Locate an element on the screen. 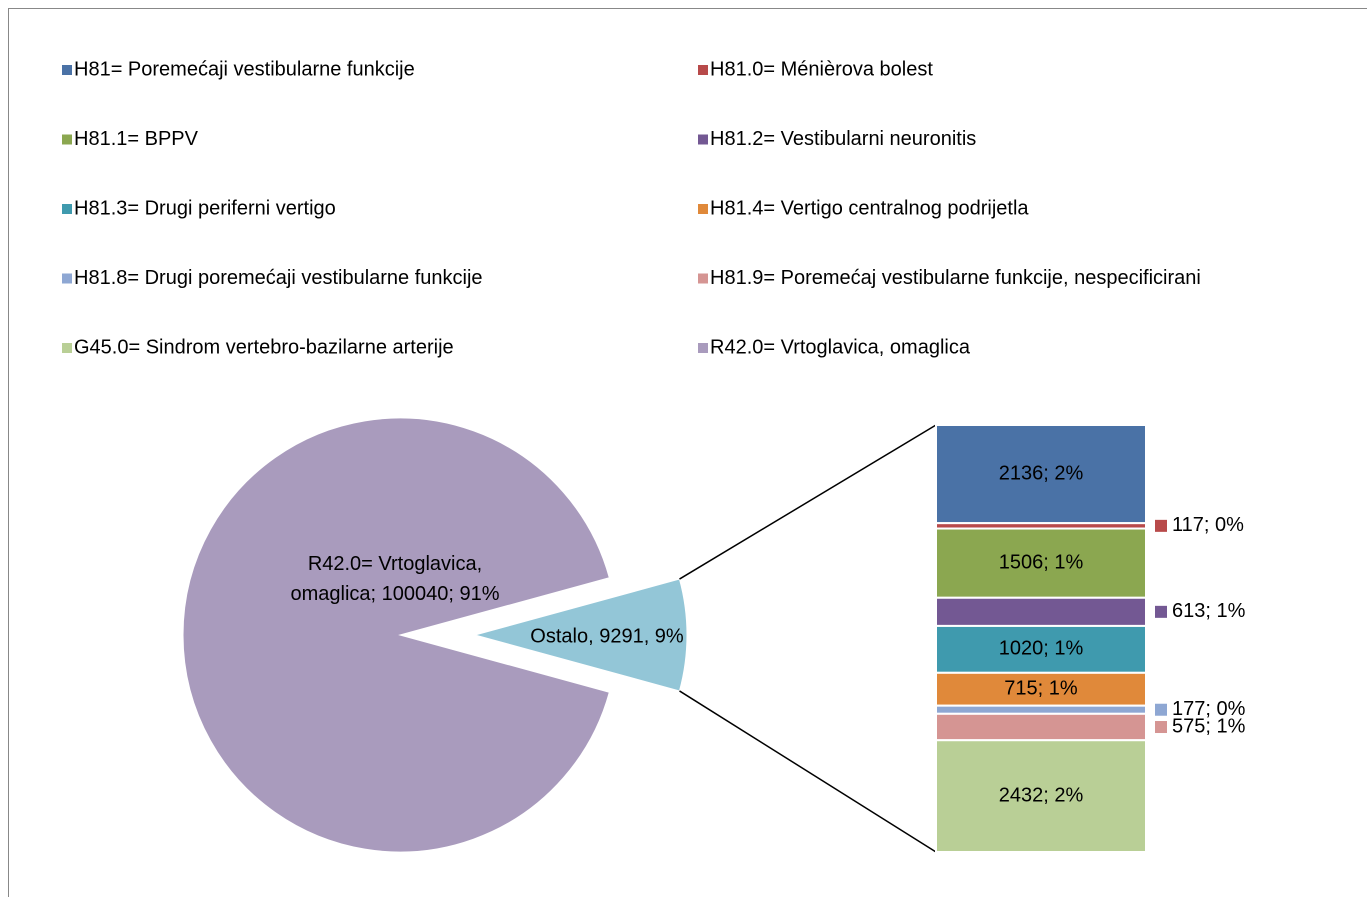 The height and width of the screenshot is (897, 1367). legend-label: H81.0= Ménièrova bolest is located at coordinates (821, 69).